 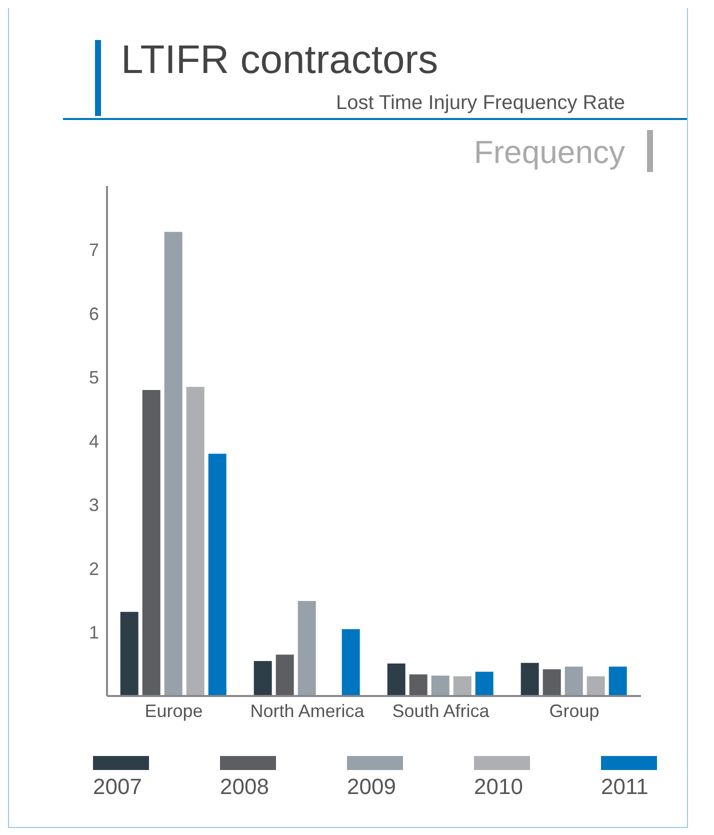 I want to click on legend-label: 2011, so click(x=624, y=787).